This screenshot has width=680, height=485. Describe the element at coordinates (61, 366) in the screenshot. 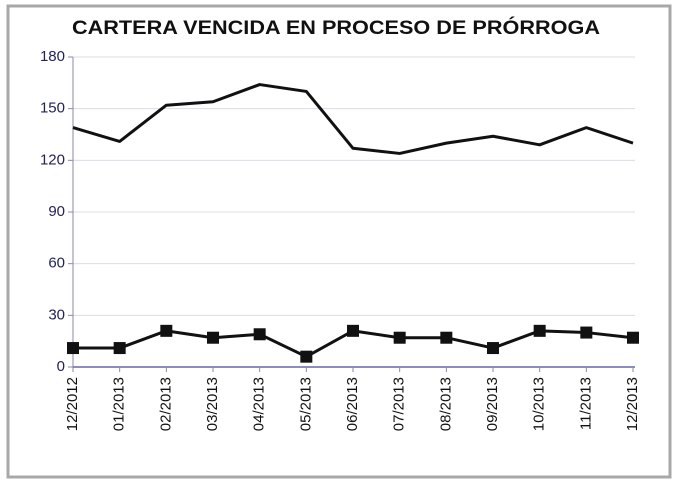

I see `y-tick-label: 0` at that location.